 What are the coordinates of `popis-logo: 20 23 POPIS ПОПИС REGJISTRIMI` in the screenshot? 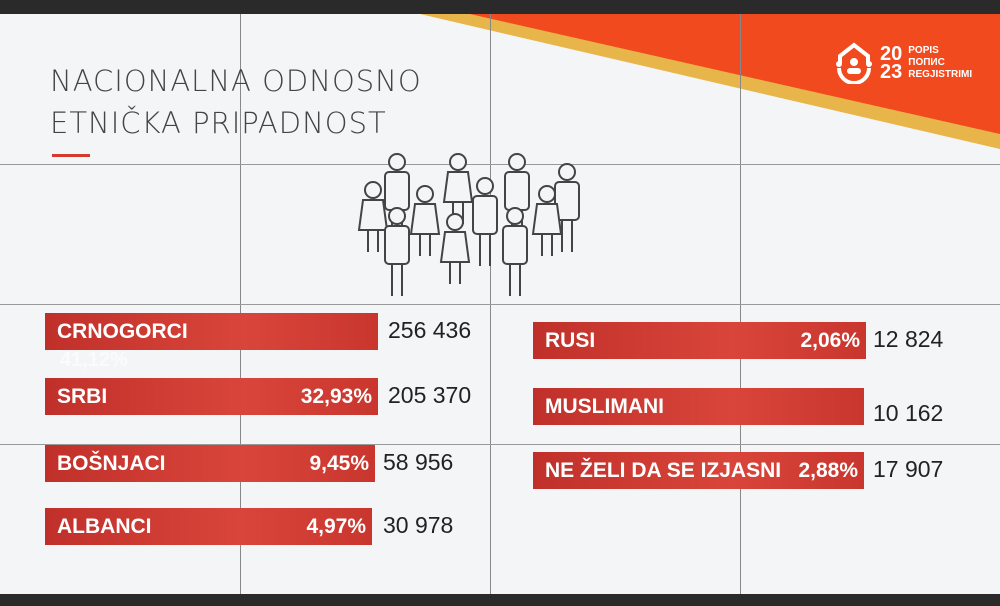 It's located at (903, 63).